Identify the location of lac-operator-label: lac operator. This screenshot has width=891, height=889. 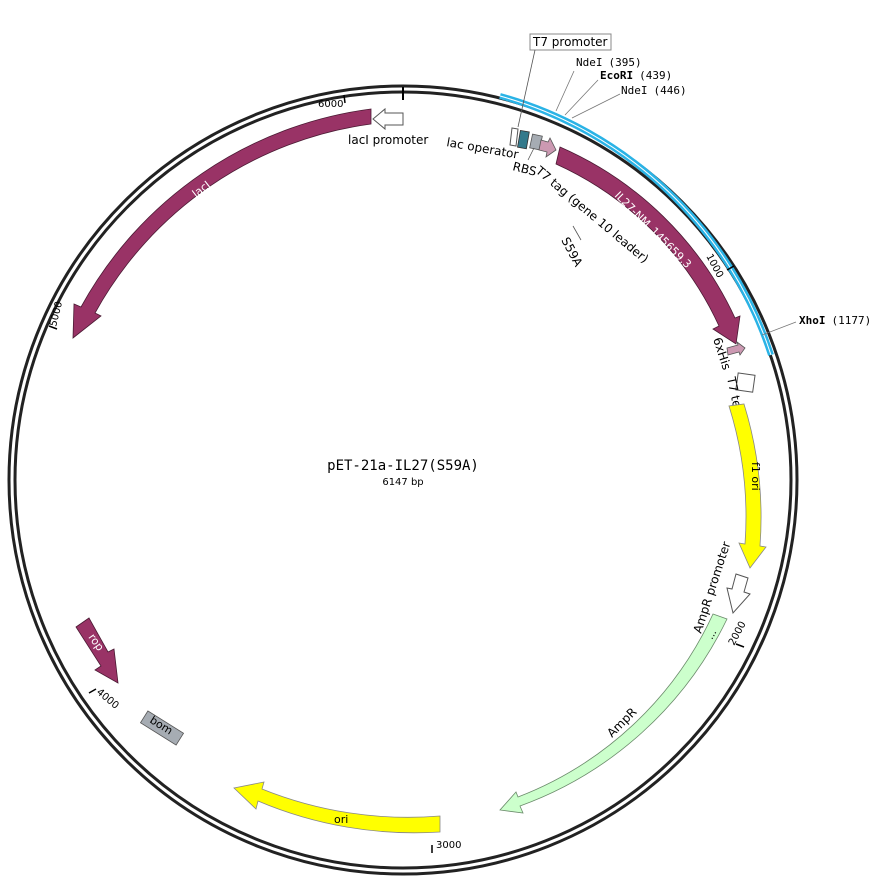
(482, 148).